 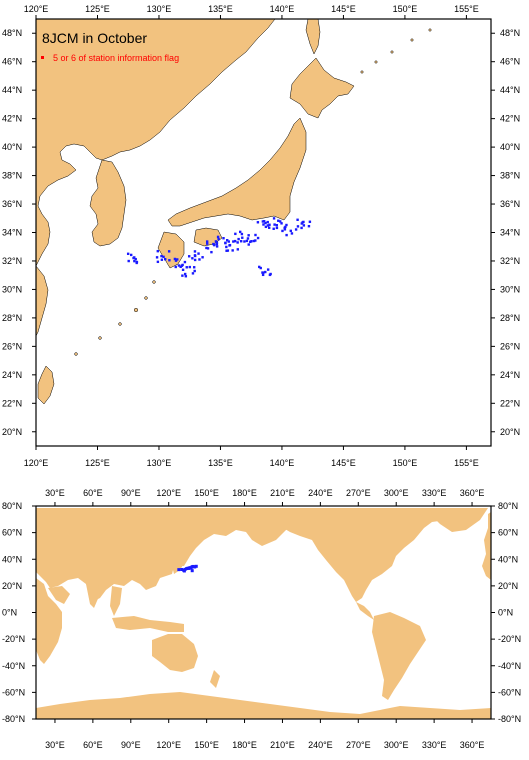 I want to click on global-x-tick-label-bottom: 150°E, so click(x=206, y=745).